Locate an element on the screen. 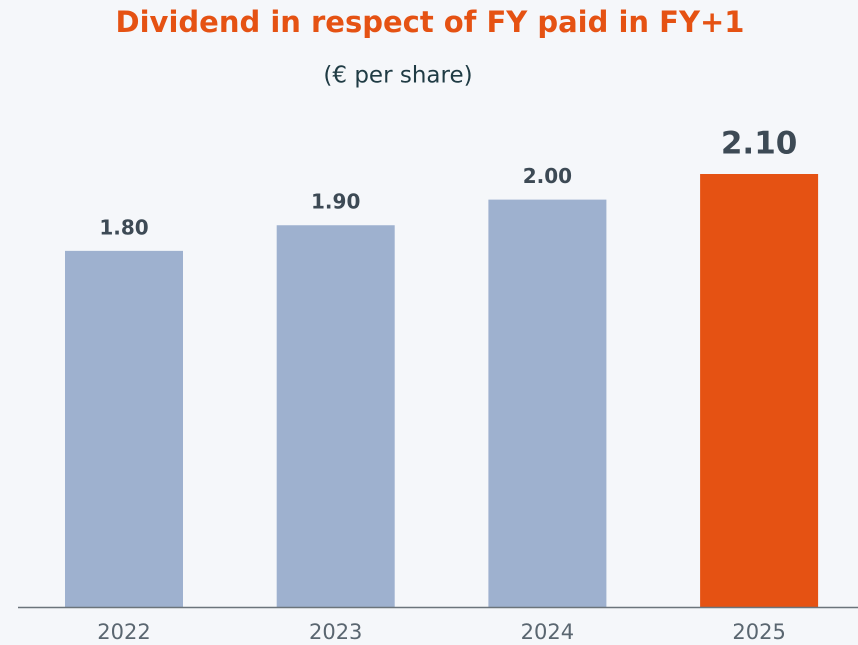 This screenshot has width=858, height=645. x-tick-label: 2022 is located at coordinates (123, 632).